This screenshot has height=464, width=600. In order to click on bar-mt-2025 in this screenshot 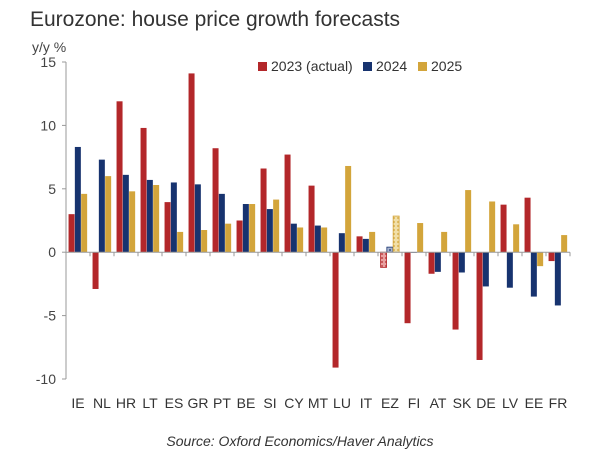, I will do `click(324, 240)`.